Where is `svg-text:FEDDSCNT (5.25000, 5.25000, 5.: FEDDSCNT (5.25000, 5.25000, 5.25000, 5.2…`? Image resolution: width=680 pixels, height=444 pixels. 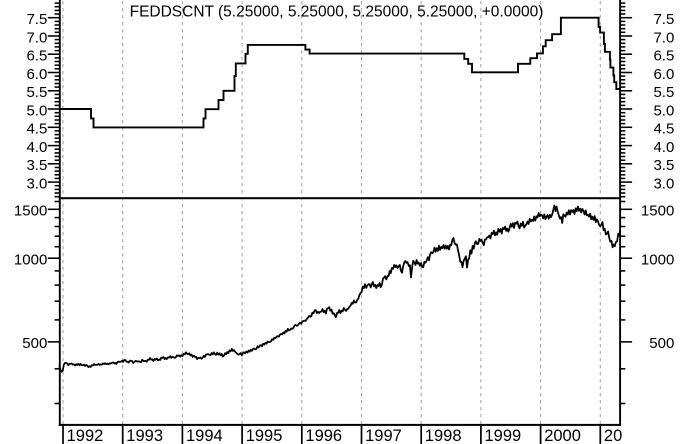
svg-text:FEDDSCNT (5.25000, 5.25000, 5.: FEDDSCNT (5.25000, 5.25000, 5.25000, 5.2… is located at coordinates (337, 11).